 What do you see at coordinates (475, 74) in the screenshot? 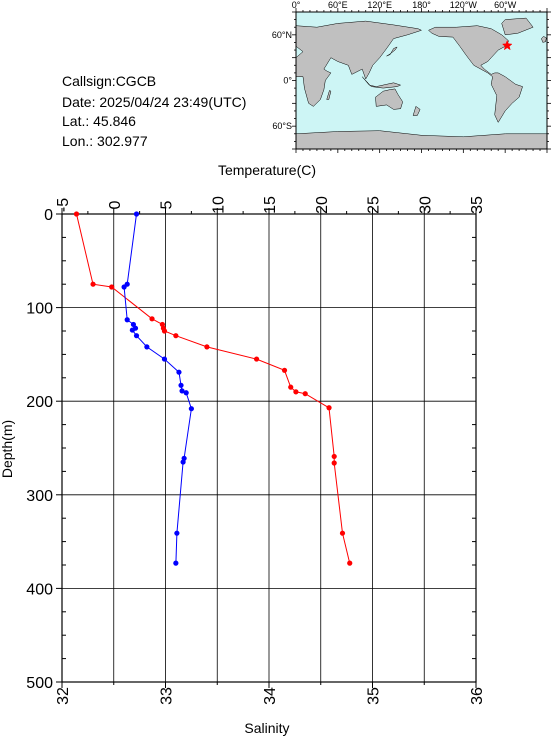
I see `americas-landmass` at bounding box center [475, 74].